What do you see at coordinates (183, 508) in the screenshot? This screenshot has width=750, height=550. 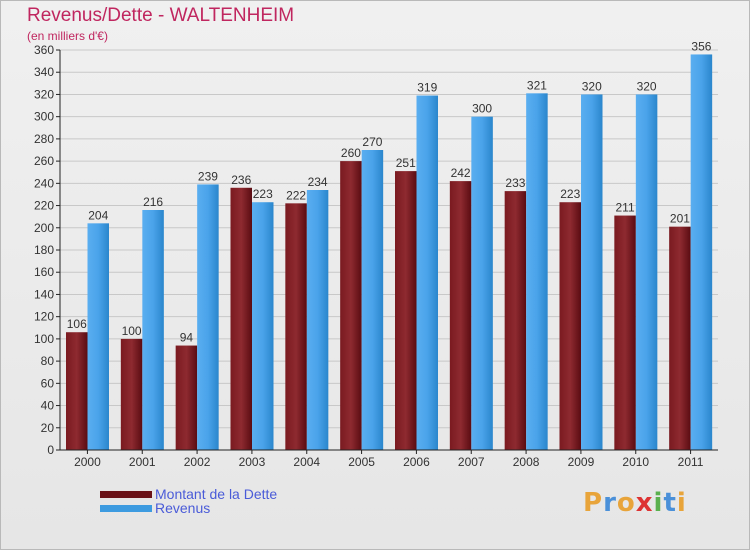 I see `legend-label-revenus: Revenus` at bounding box center [183, 508].